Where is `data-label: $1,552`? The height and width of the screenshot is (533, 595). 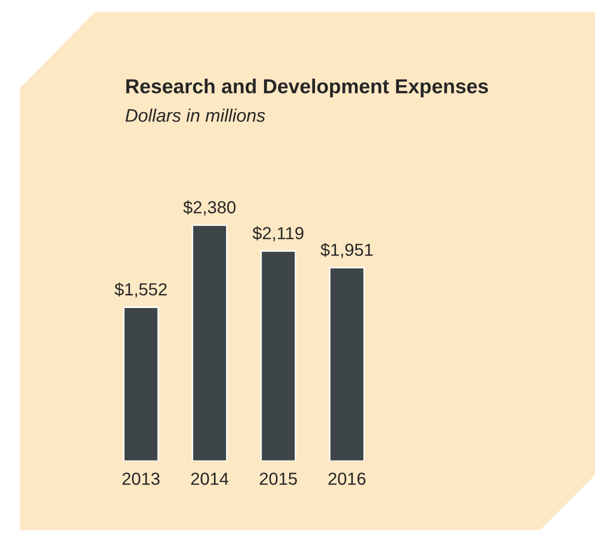
data-label: $1,552 is located at coordinates (140, 290).